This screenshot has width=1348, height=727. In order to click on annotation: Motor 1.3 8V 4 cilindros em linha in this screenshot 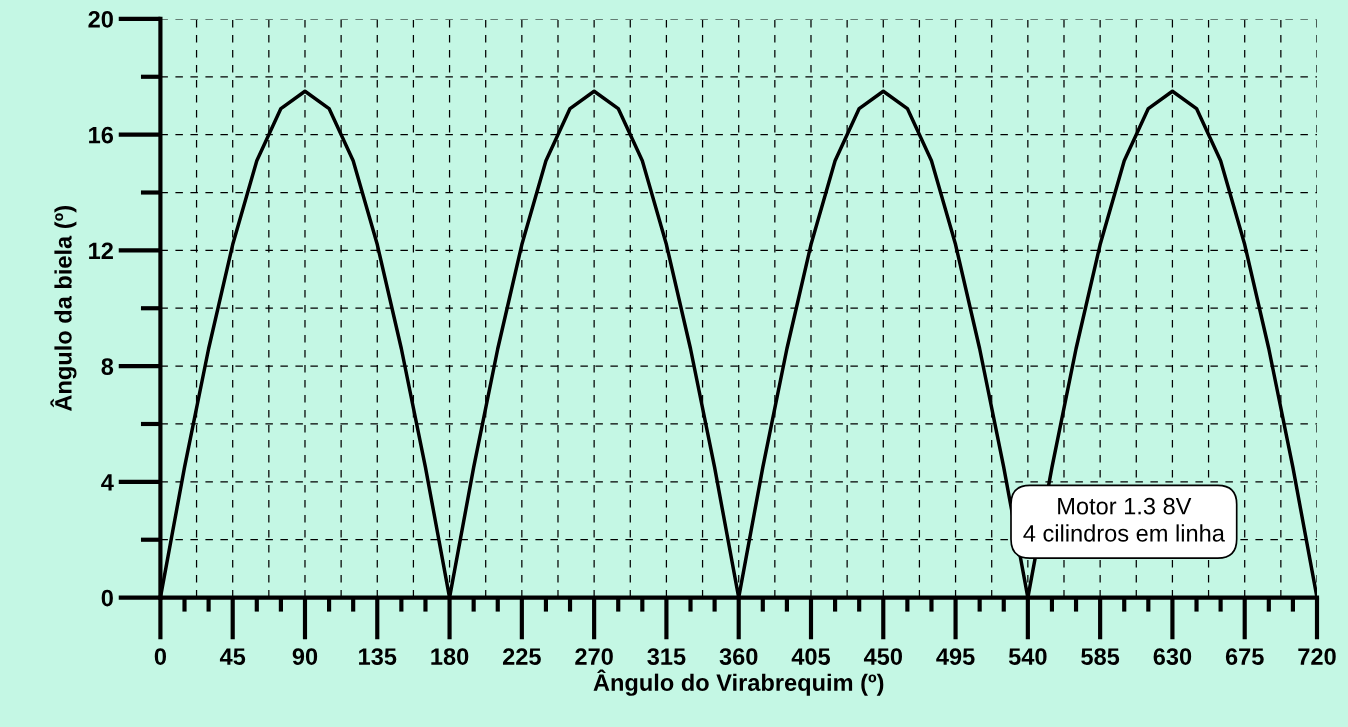, I will do `click(1124, 519)`.